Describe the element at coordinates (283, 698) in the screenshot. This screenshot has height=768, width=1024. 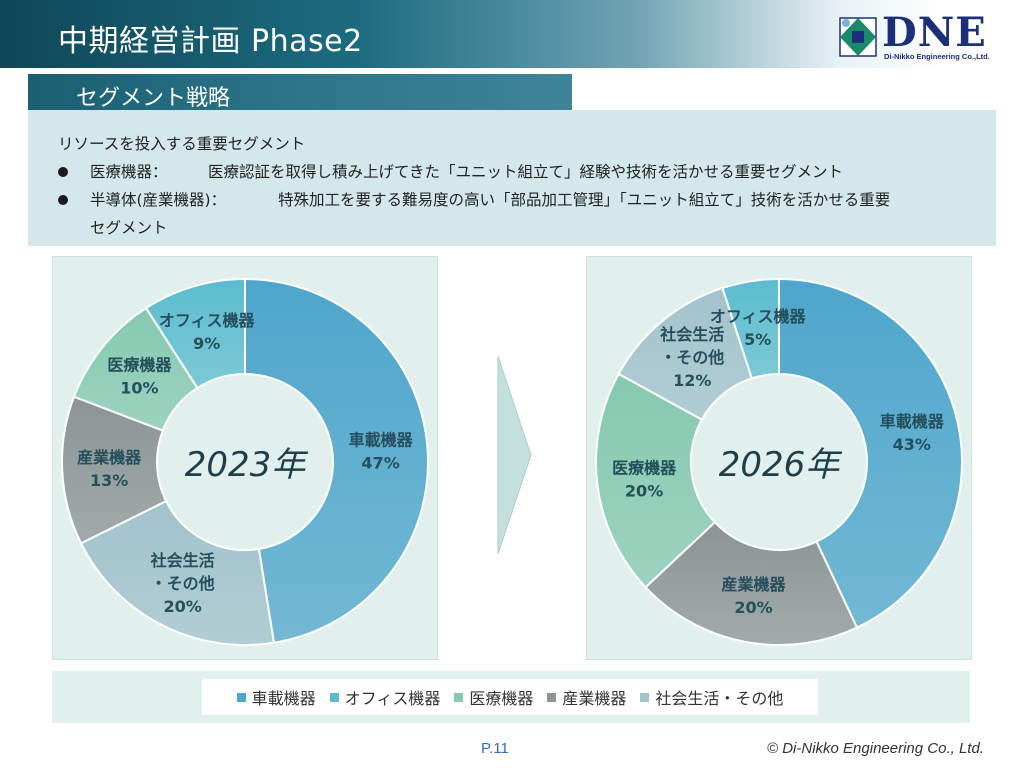
I see `legend-label: 車載機器` at that location.